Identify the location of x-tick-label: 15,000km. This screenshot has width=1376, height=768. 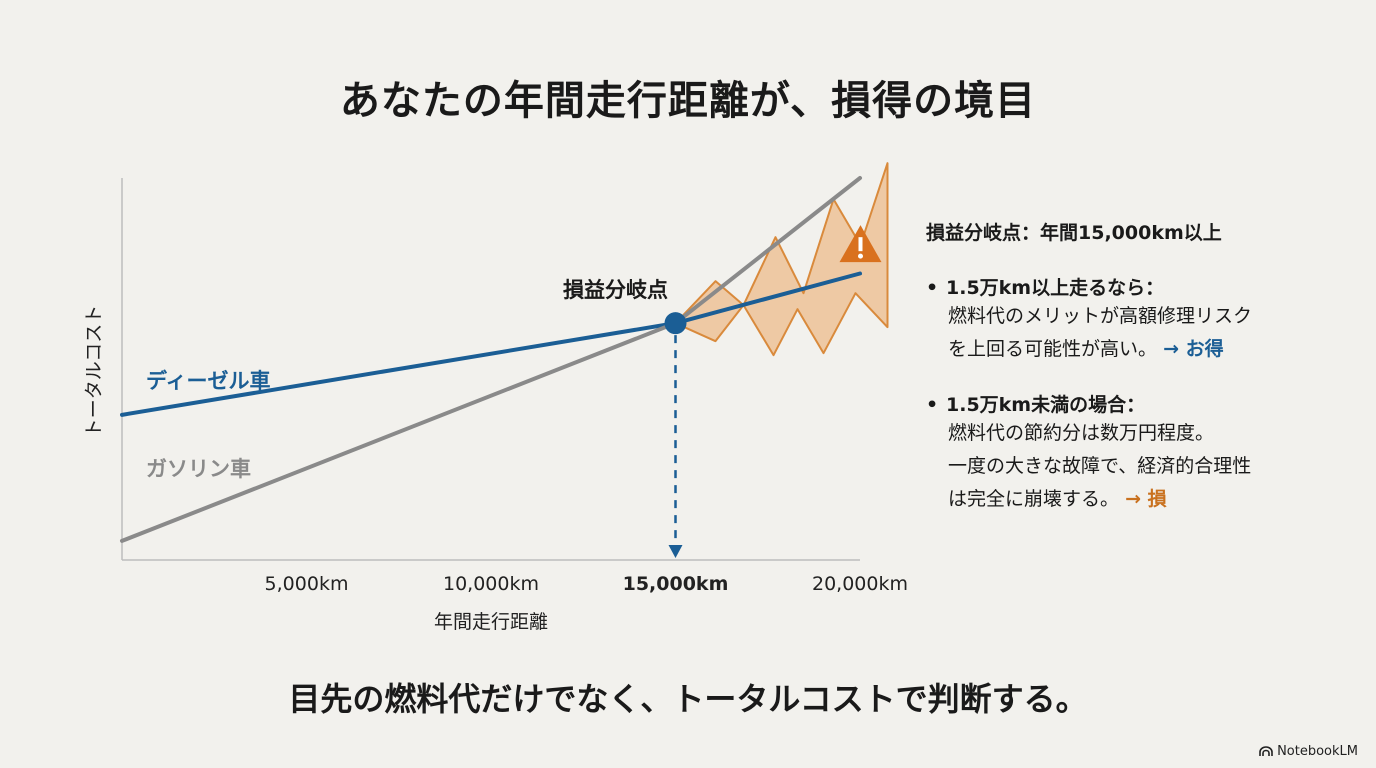
(676, 584).